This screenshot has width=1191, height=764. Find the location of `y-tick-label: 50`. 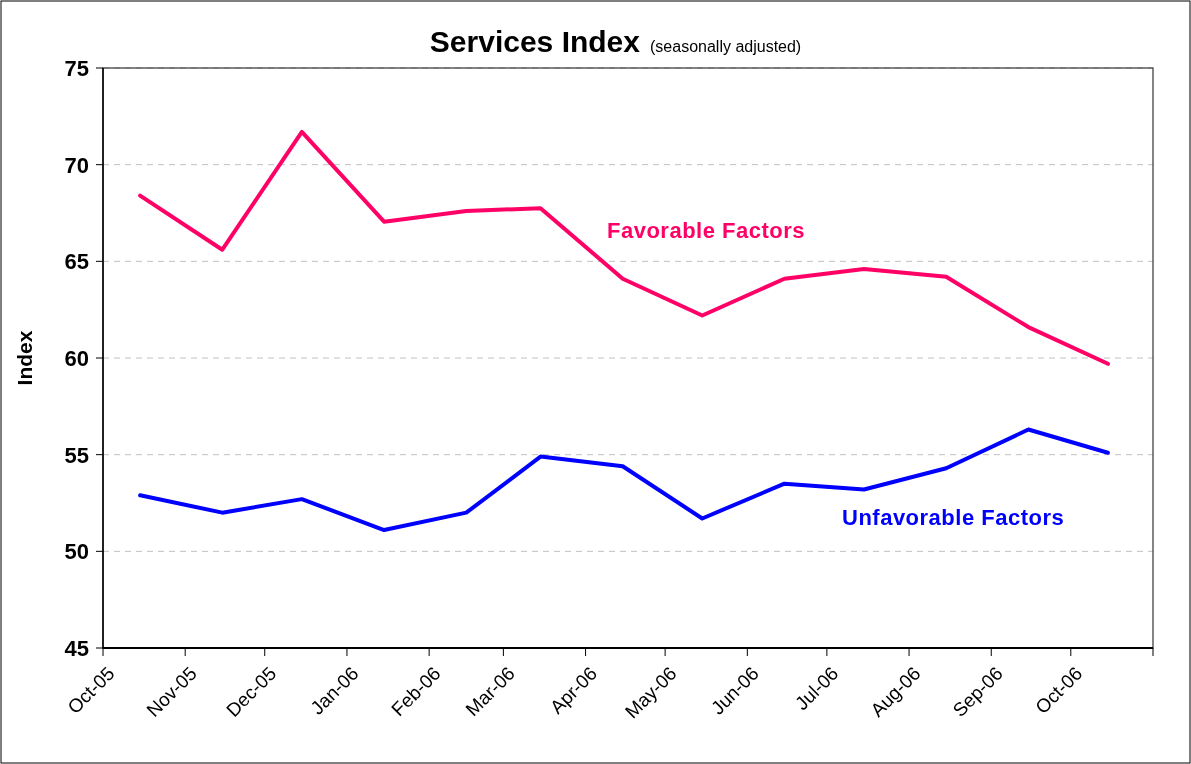

y-tick-label: 50 is located at coordinates (76, 552).